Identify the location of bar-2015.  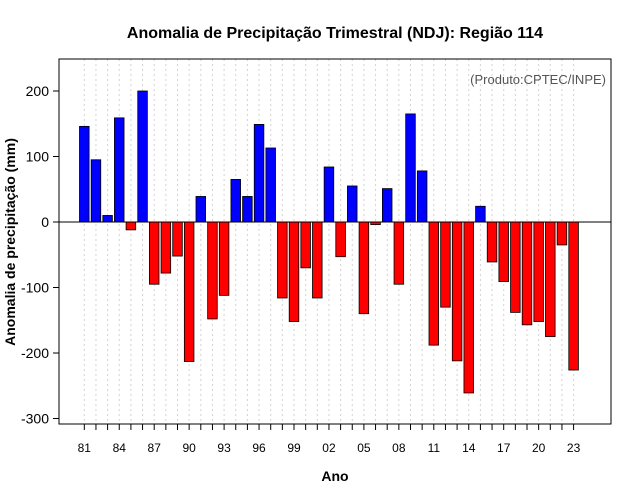
(480, 214).